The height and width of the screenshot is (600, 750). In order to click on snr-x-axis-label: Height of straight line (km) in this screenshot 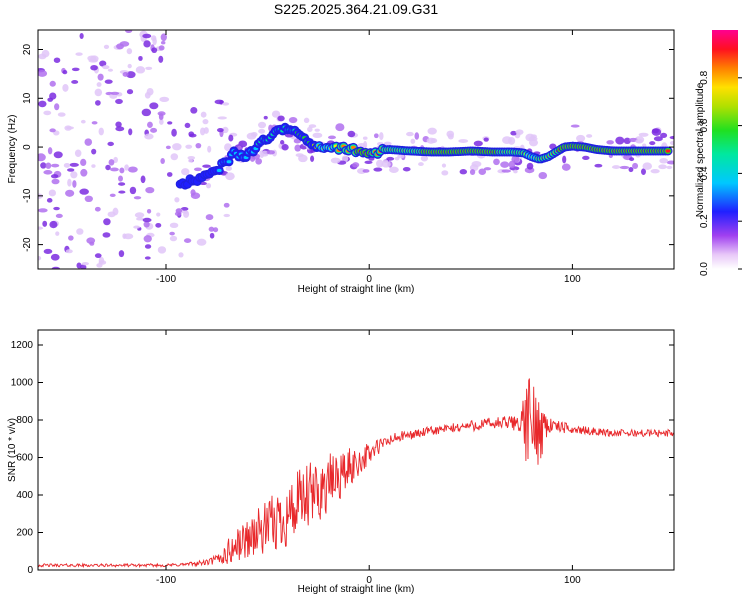, I will do `click(356, 589)`.